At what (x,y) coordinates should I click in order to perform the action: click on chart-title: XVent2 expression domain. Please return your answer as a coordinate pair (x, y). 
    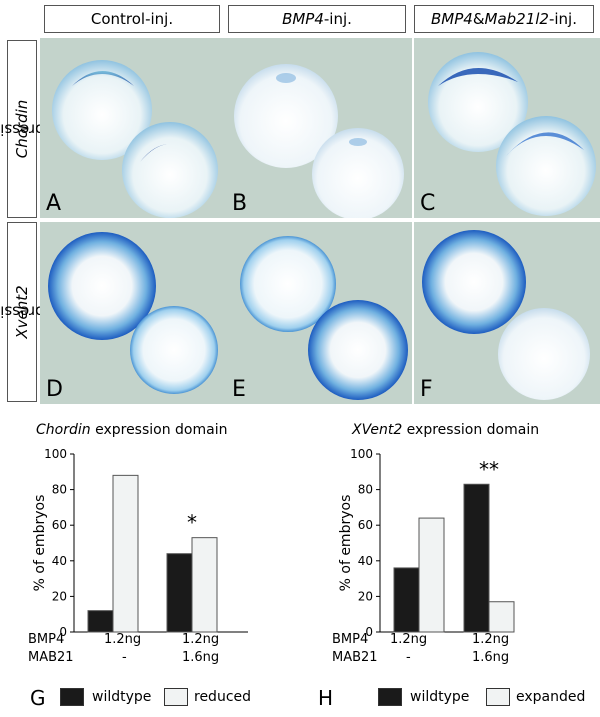
    Looking at the image, I should click on (446, 430).